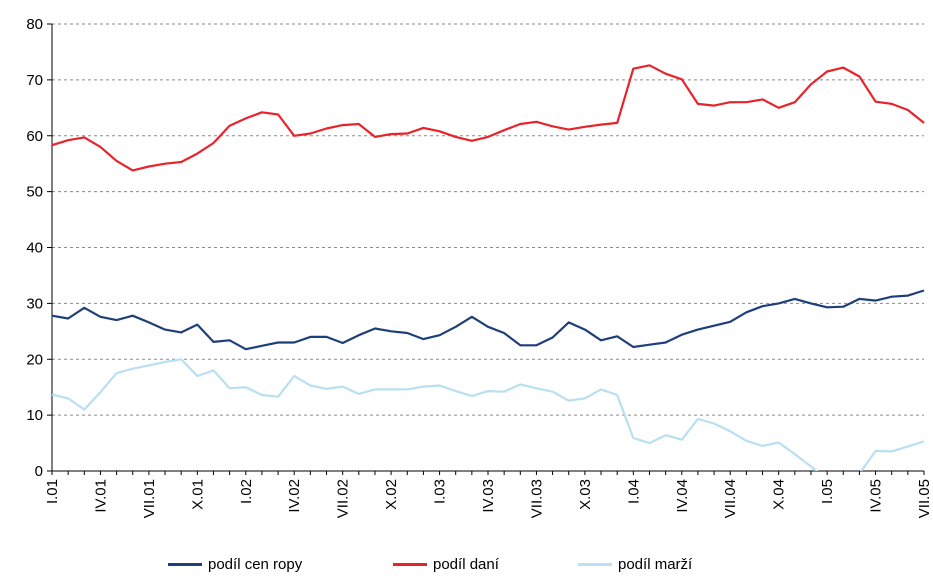 The image size is (933, 581). I want to click on legend-label-margin: podíl marží, so click(655, 564).